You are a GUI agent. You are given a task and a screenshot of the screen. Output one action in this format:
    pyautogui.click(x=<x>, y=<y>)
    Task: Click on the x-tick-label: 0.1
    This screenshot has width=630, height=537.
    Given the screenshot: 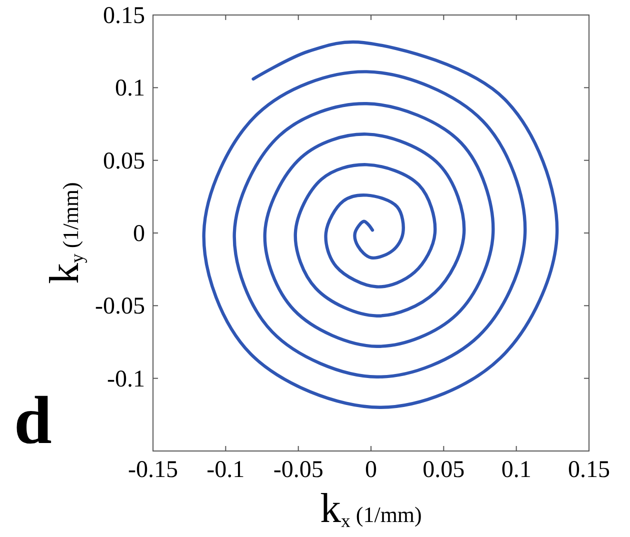 What is the action you would take?
    pyautogui.click(x=516, y=470)
    